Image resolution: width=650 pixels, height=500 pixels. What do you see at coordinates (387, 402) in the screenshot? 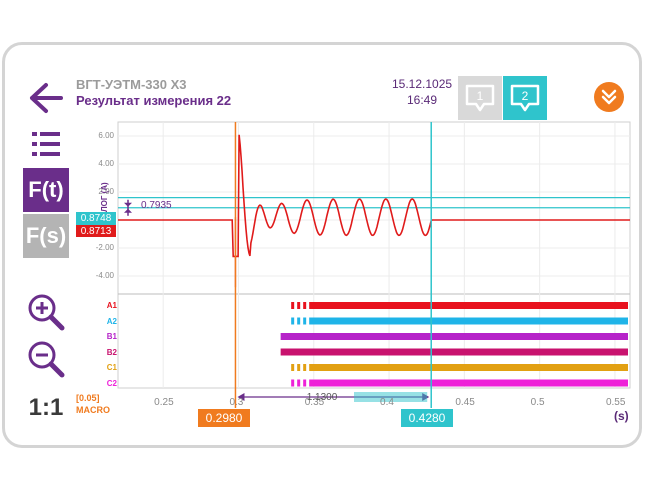
I see `x-tick-label: 0.4` at bounding box center [387, 402].